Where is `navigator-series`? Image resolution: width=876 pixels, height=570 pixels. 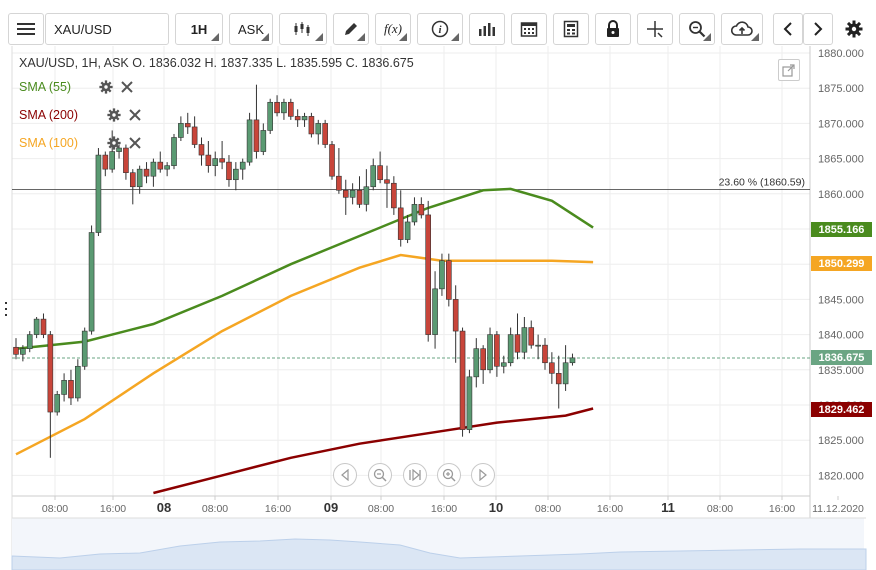 navigator-series is located at coordinates (439, 554).